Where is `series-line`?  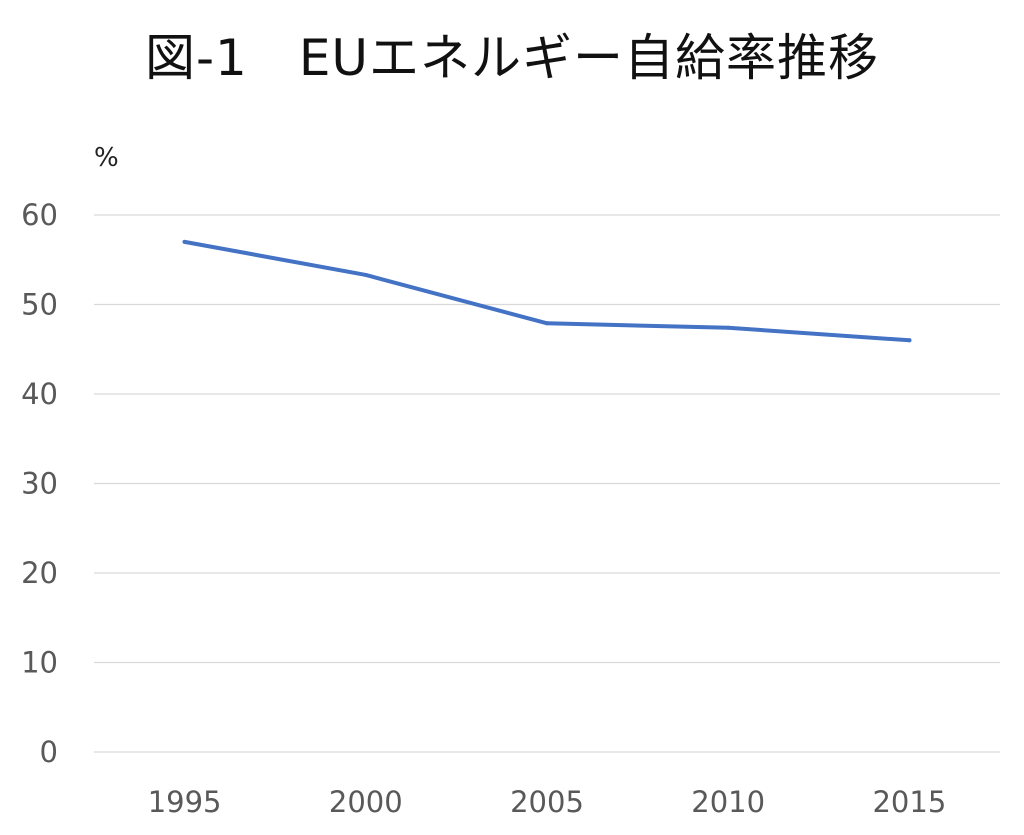
series-line is located at coordinates (547, 291).